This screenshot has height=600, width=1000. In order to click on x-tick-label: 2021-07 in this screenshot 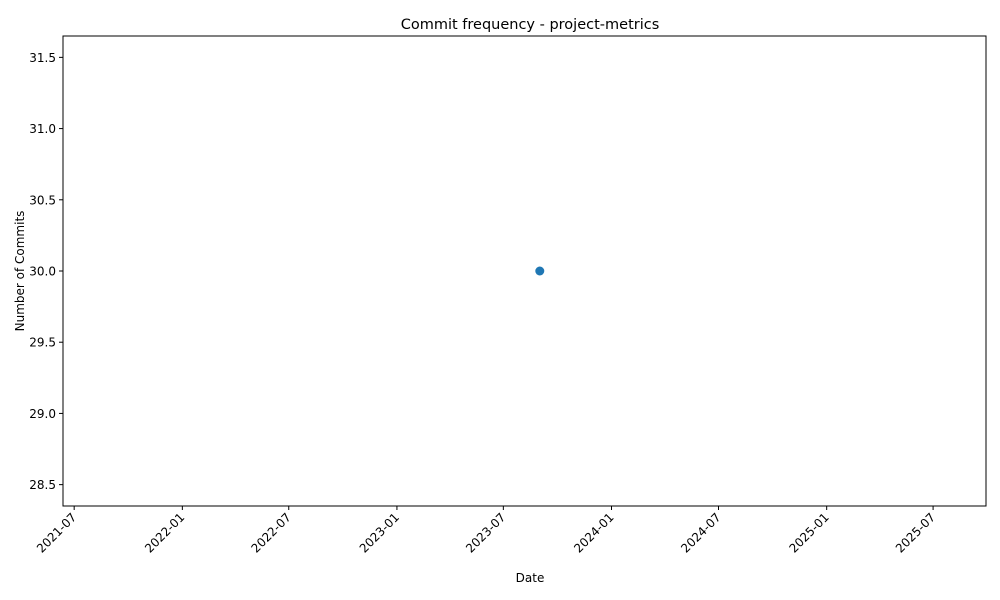, I will do `click(56, 532)`.